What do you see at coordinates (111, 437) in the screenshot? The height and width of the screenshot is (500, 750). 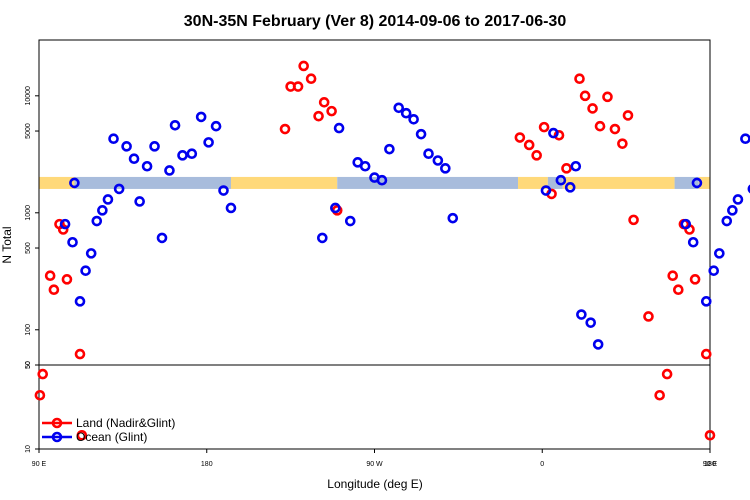 I see `legend-label-ocean: Ocean (Glint)` at bounding box center [111, 437].